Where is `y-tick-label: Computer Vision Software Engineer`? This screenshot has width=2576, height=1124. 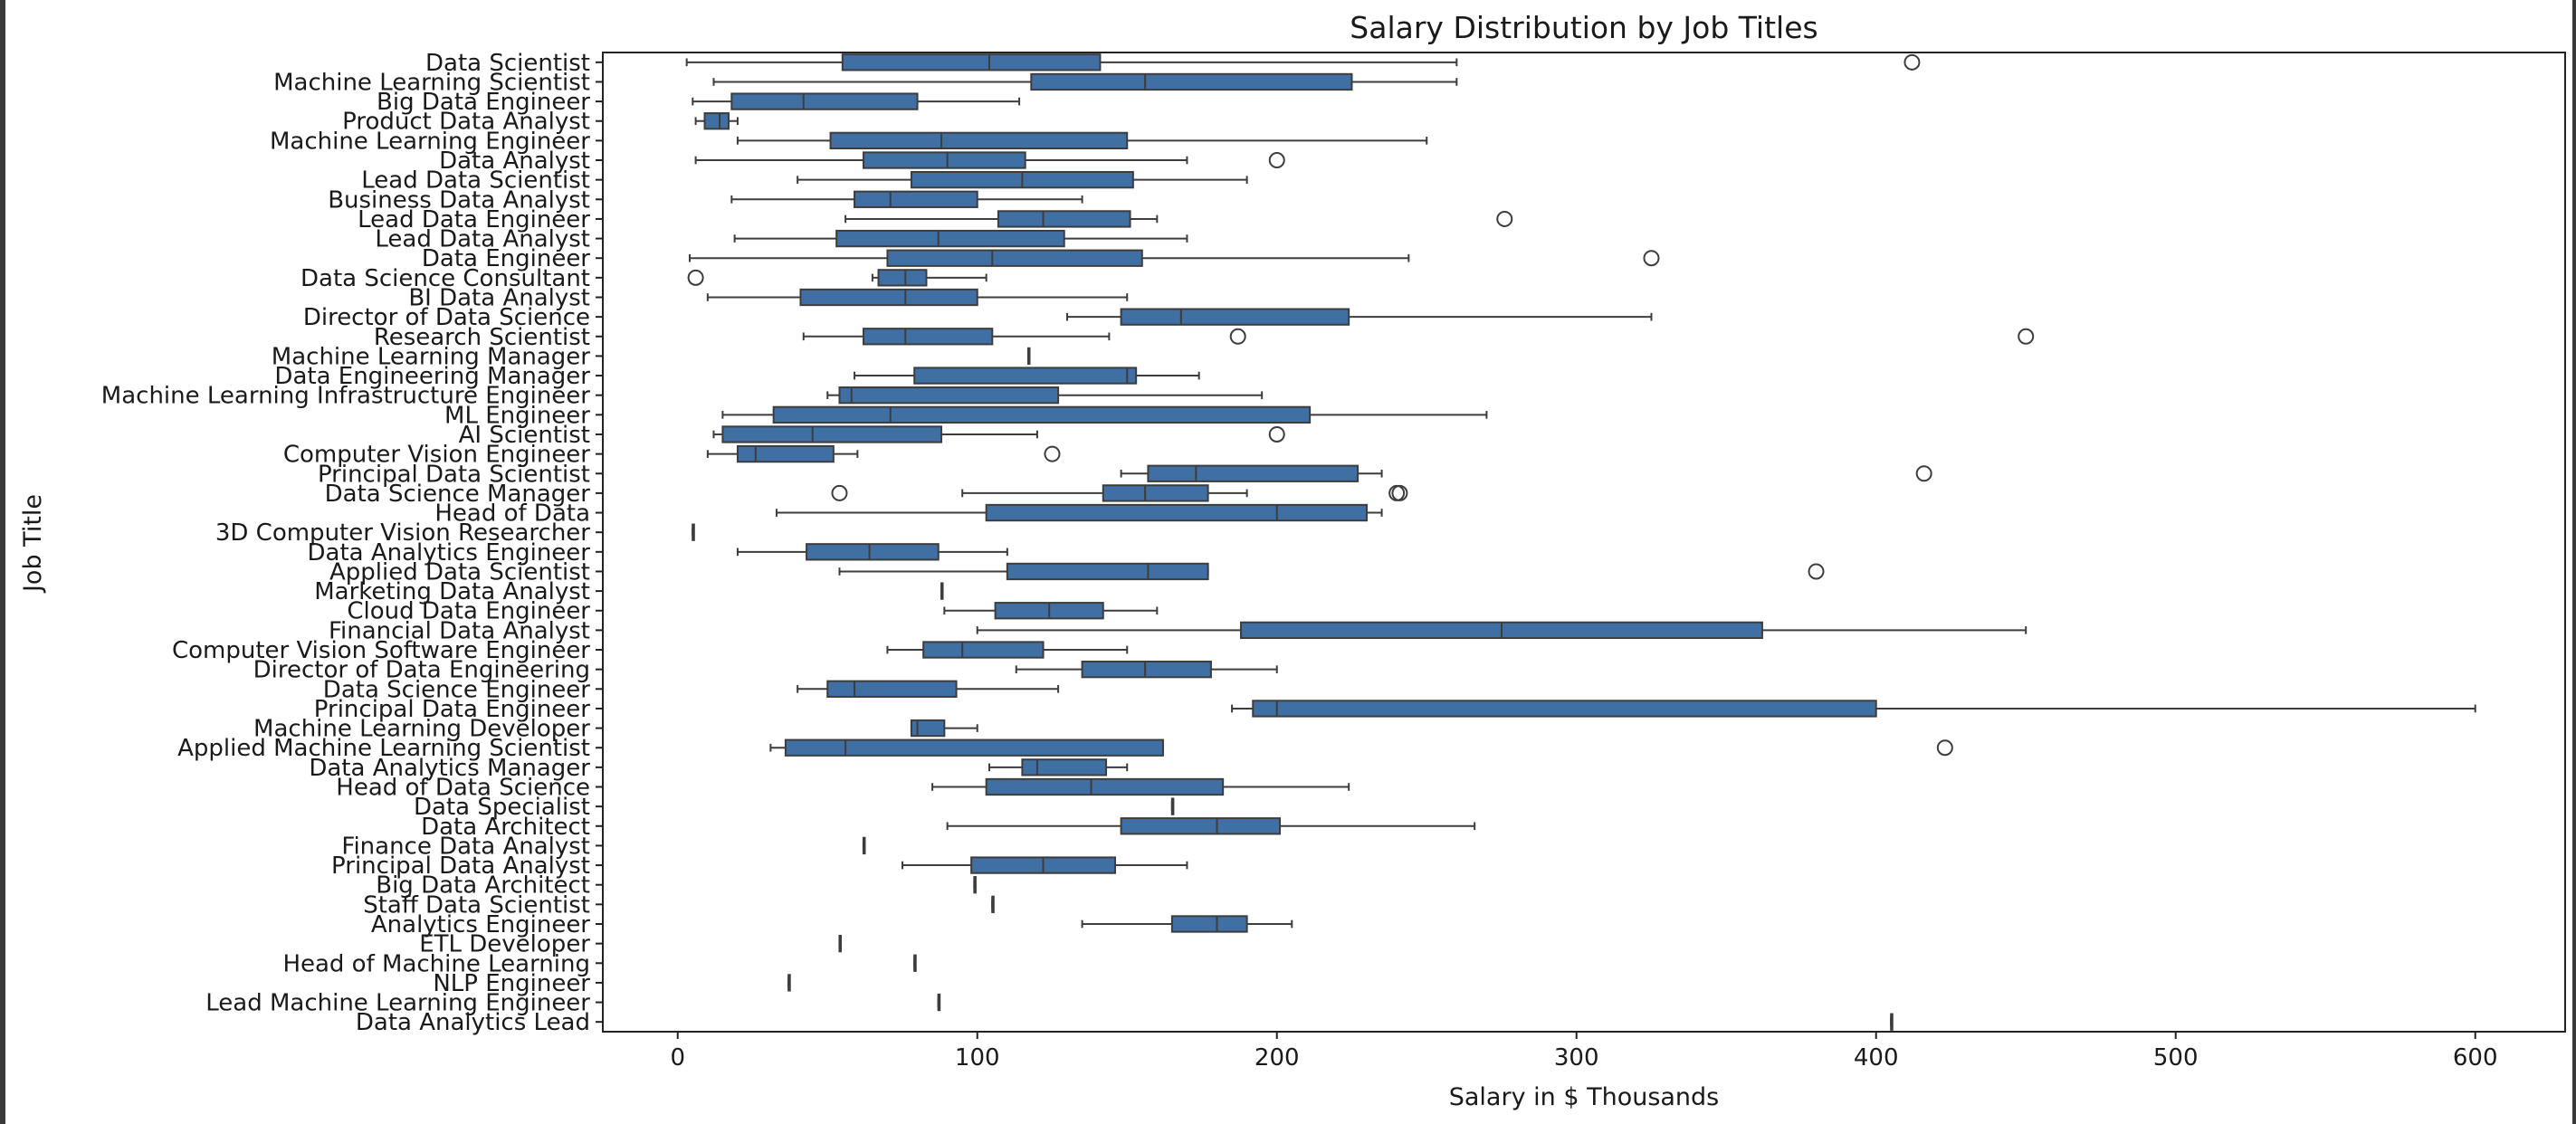
y-tick-label: Computer Vision Software Engineer is located at coordinates (381, 651).